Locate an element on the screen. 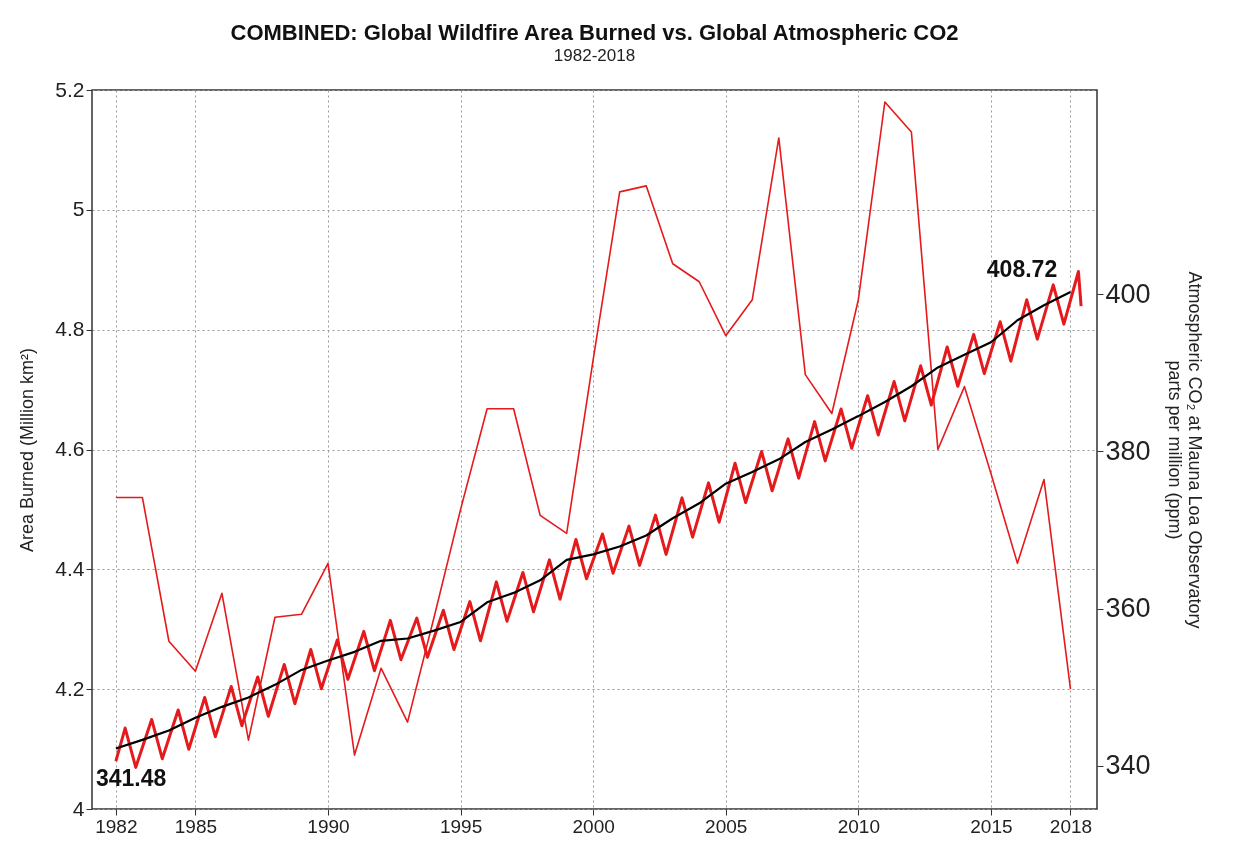 The width and height of the screenshot is (1251, 843). y2-tick-label: 400 is located at coordinates (1128, 293).